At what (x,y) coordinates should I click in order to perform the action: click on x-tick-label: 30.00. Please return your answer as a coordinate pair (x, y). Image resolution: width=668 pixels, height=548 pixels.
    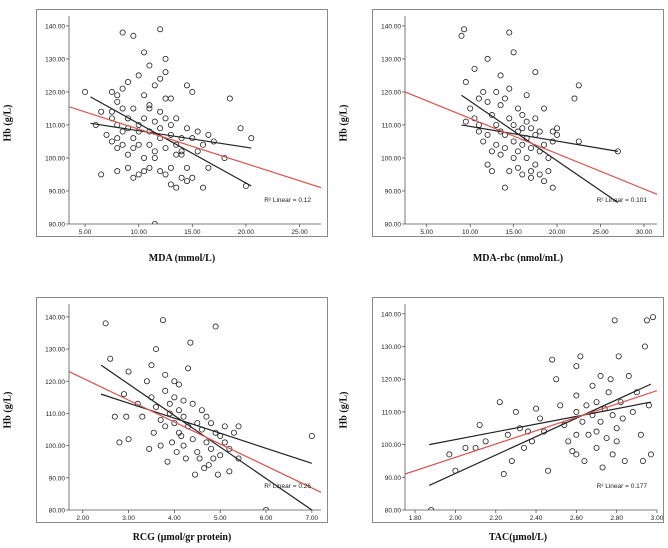
    Looking at the image, I should click on (644, 232).